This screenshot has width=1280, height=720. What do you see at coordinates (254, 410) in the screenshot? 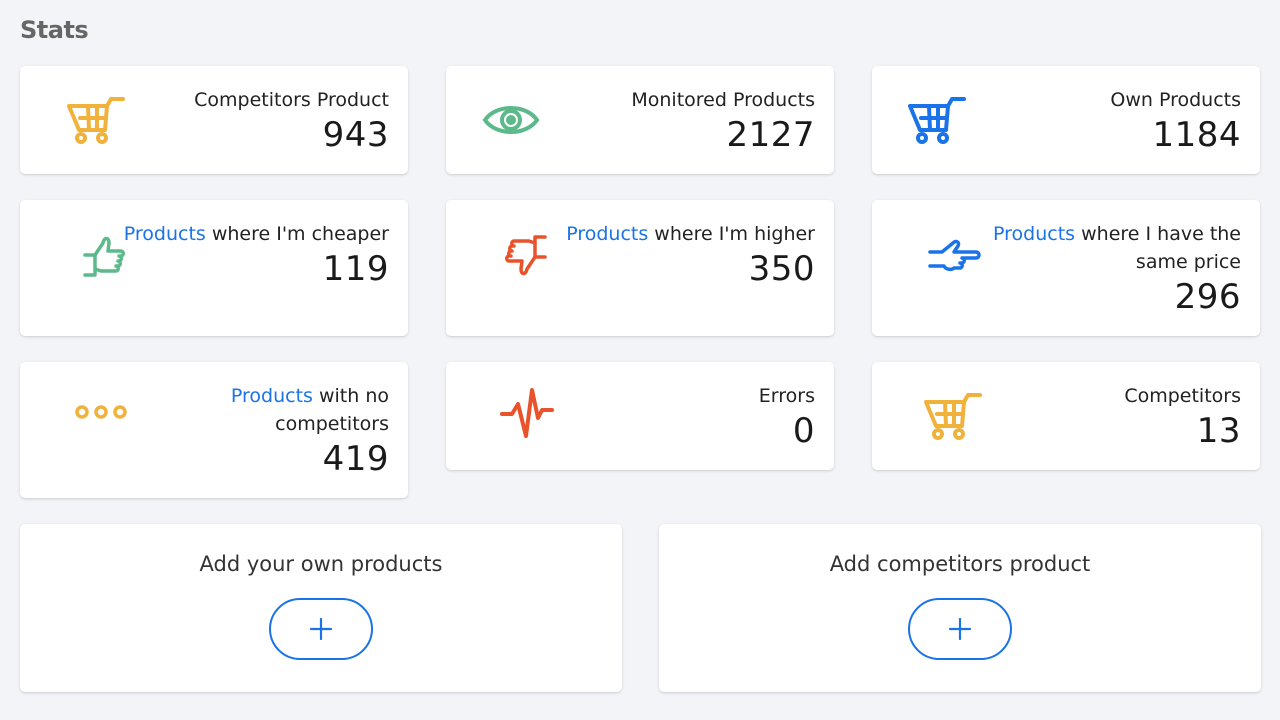
I see `stat-label: Products with no competitors` at bounding box center [254, 410].